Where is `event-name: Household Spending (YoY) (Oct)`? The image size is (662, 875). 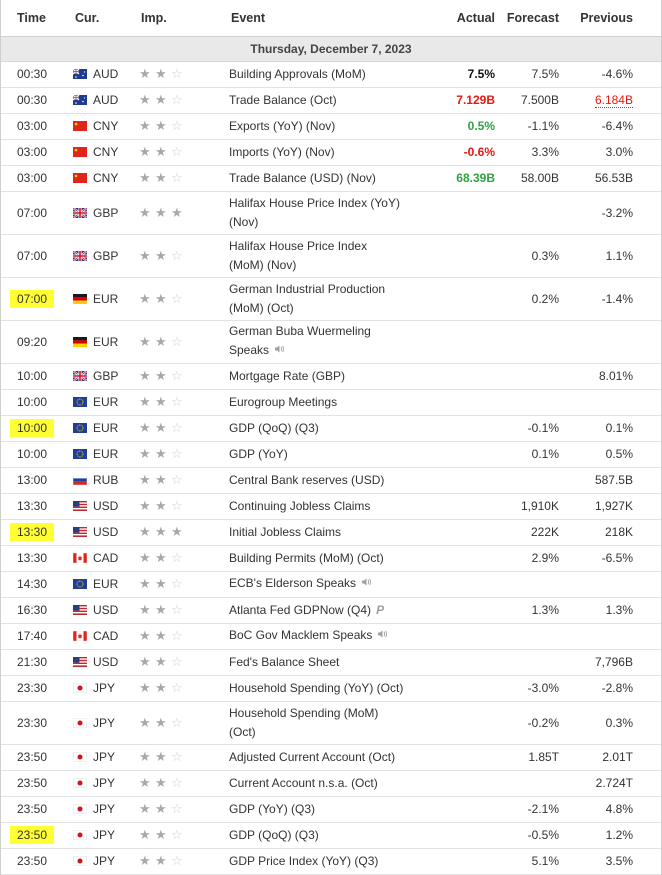
event-name: Household Spending (YoY) (Oct) is located at coordinates (316, 687).